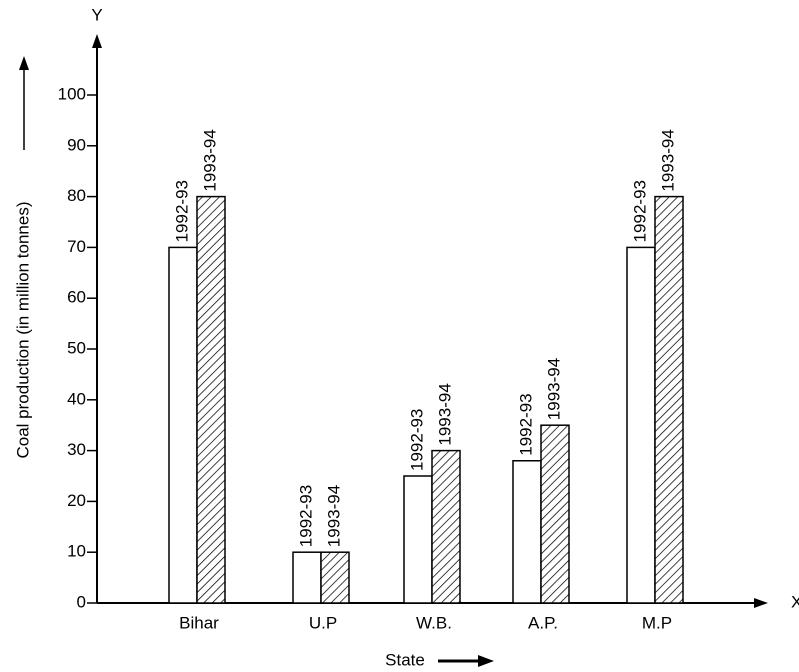 Image resolution: width=799 pixels, height=672 pixels. I want to click on x-tick-label: U.P, so click(323, 622).